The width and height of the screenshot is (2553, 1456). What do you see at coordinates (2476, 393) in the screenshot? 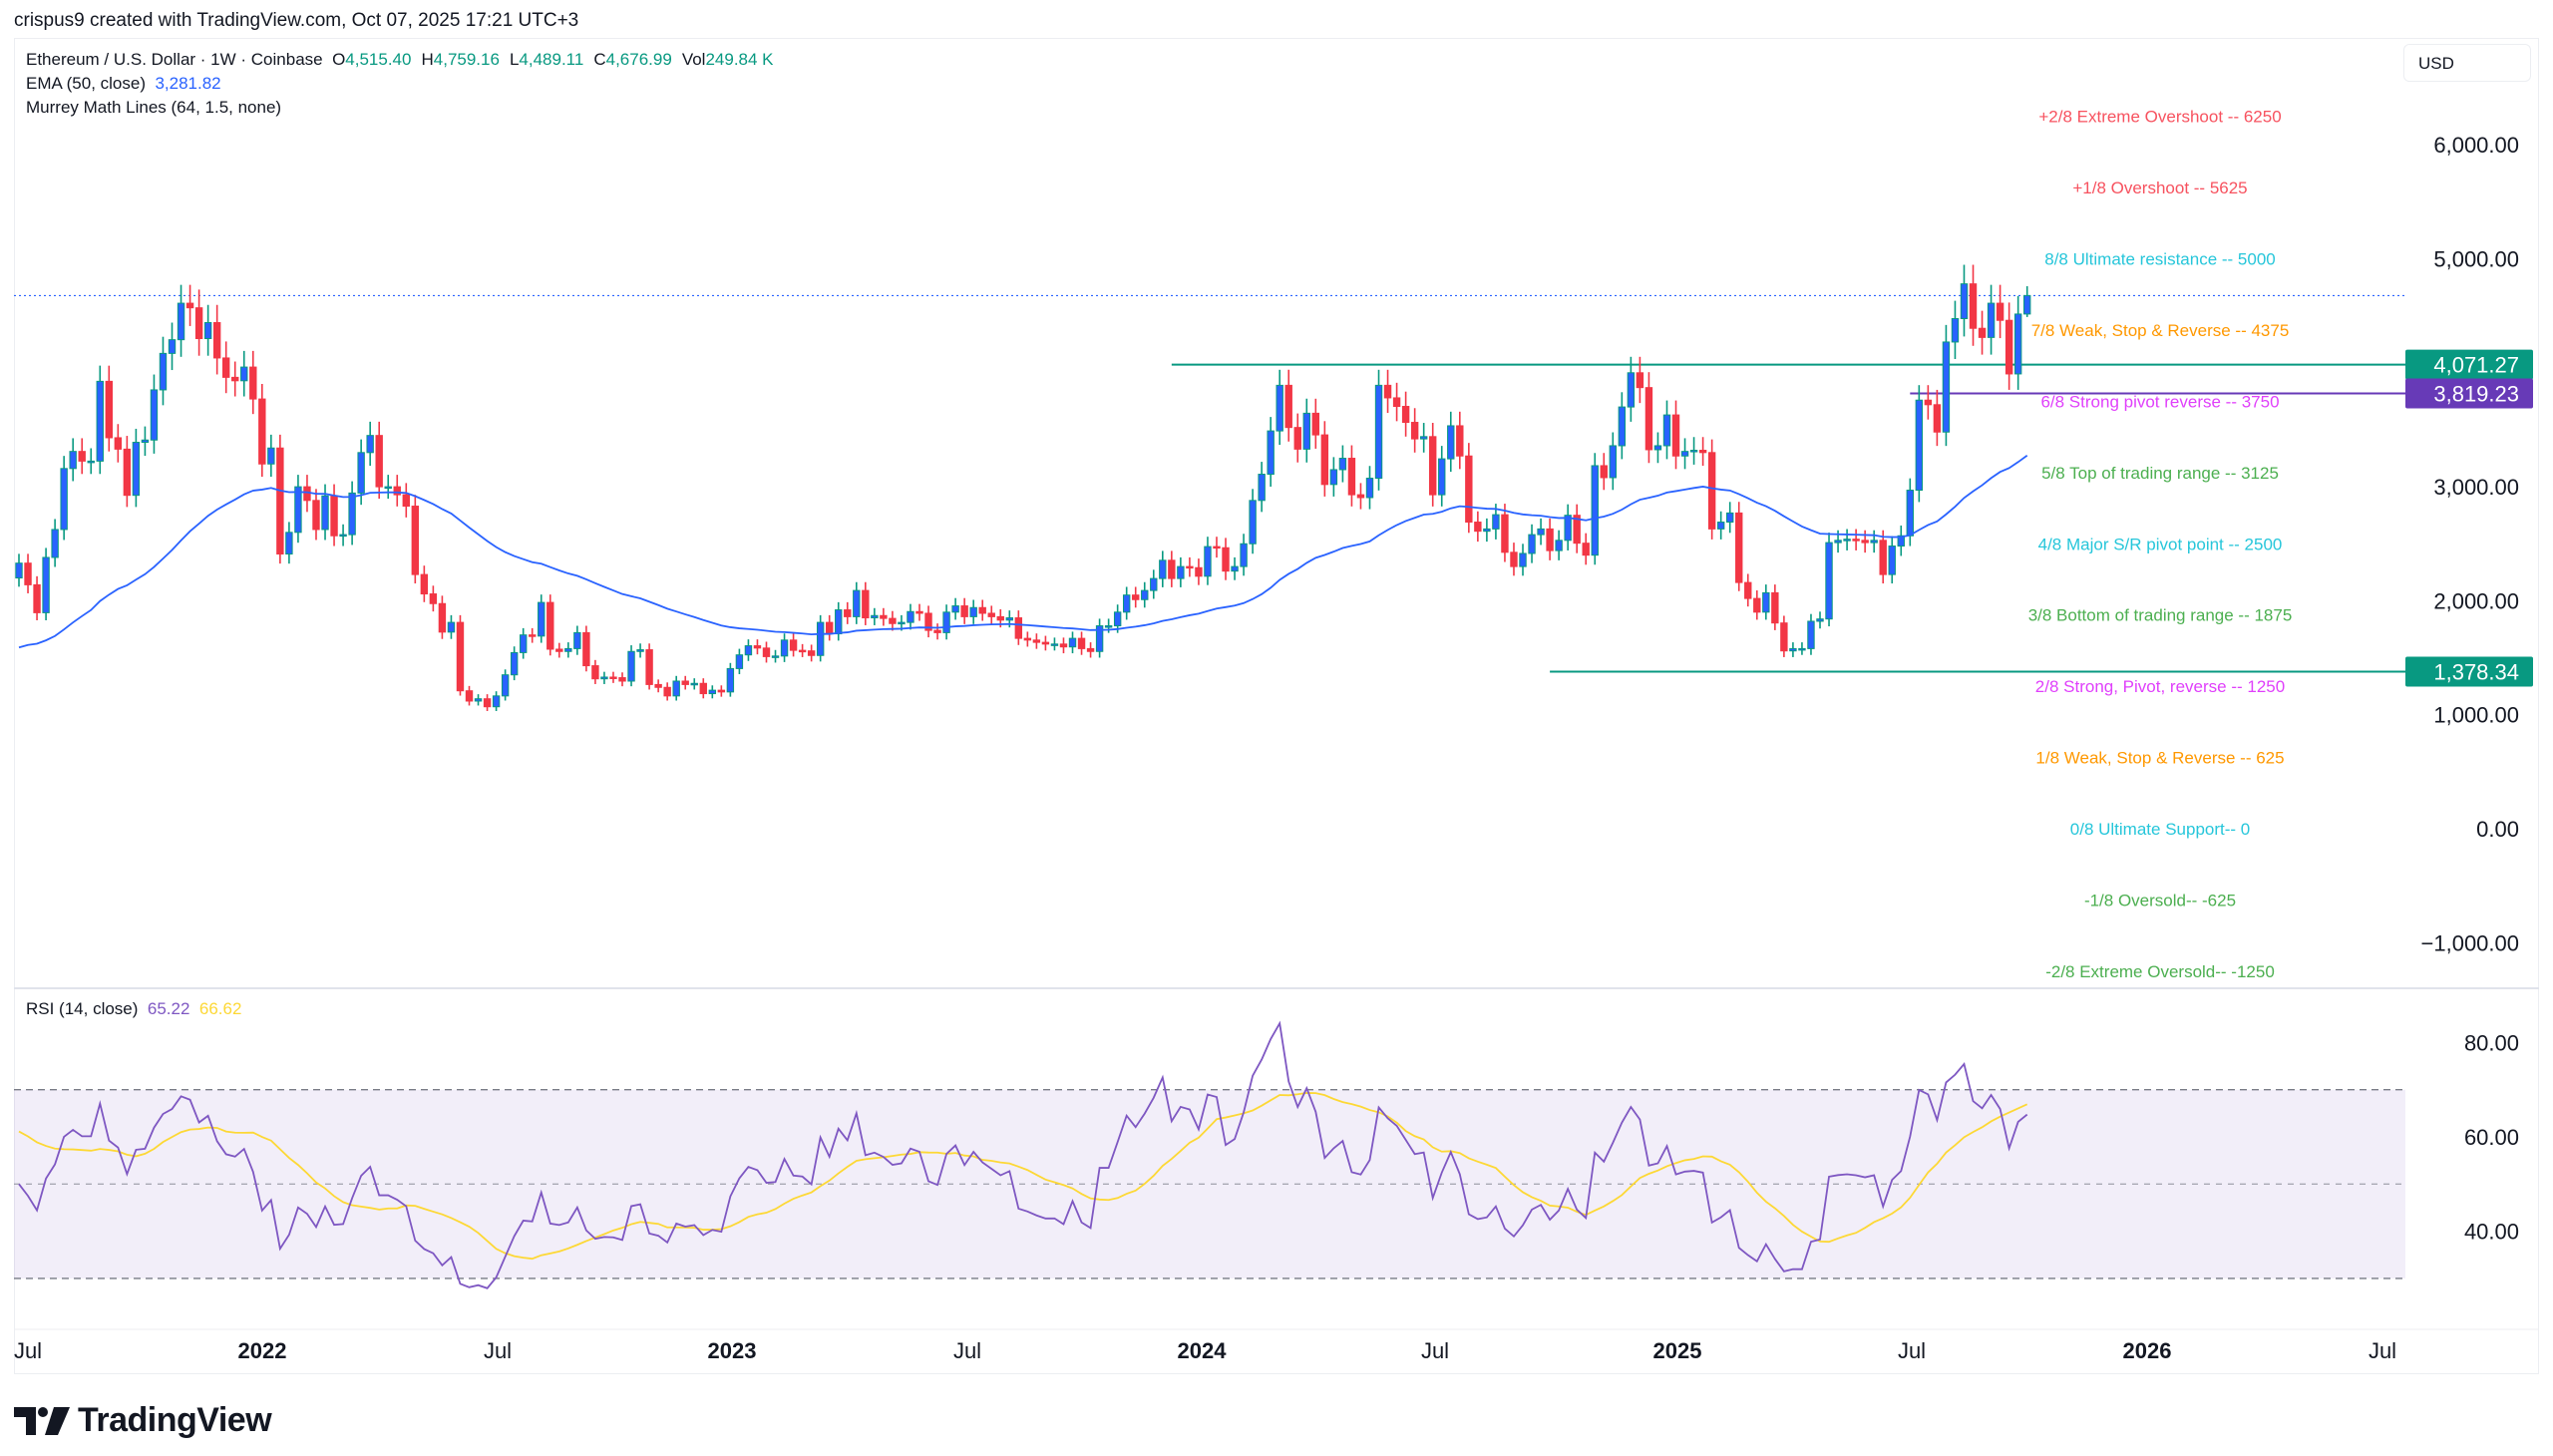
I see `price-label: 3,819.23` at bounding box center [2476, 393].